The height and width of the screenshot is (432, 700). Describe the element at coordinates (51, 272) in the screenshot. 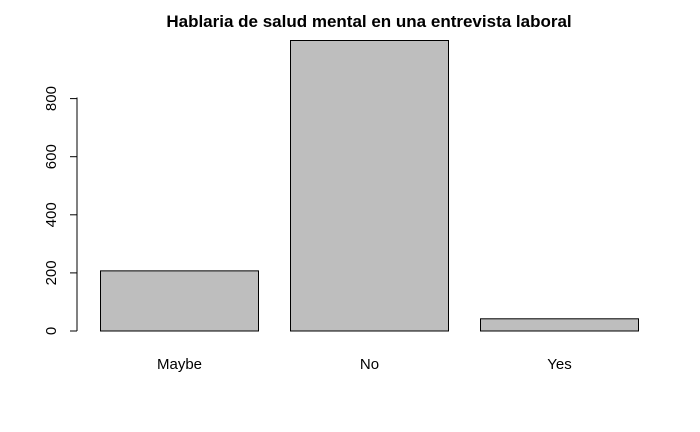

I see `y-tick-label: 200` at that location.